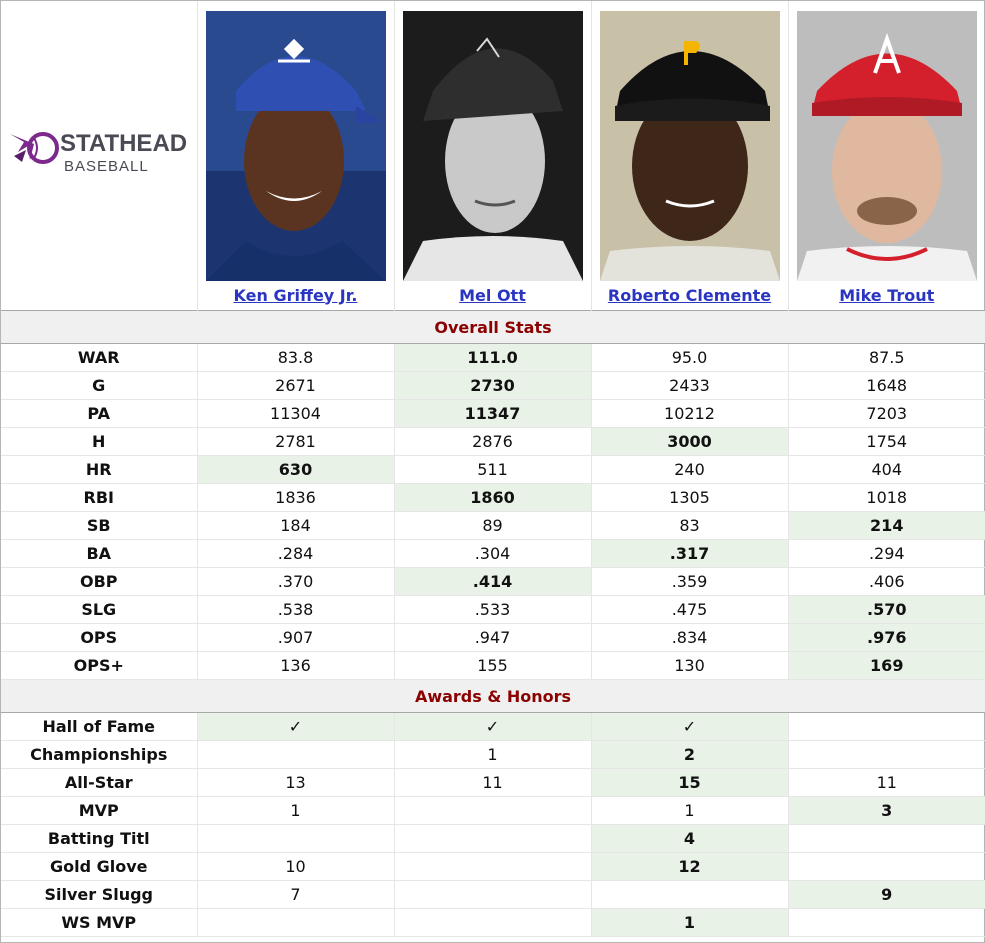 This screenshot has width=985, height=943. What do you see at coordinates (493, 525) in the screenshot?
I see `stat-value: 89` at bounding box center [493, 525].